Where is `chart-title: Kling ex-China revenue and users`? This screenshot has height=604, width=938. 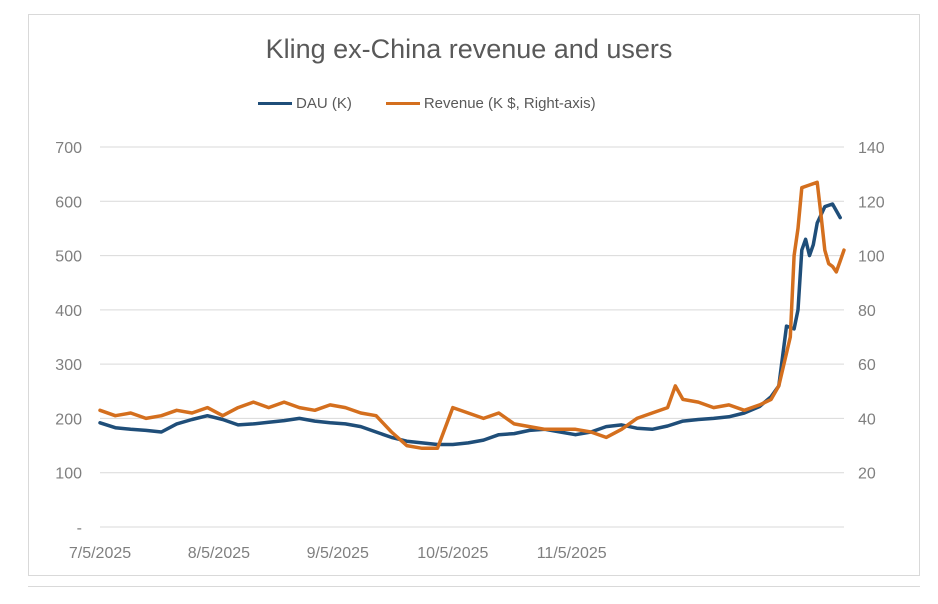 chart-title: Kling ex-China revenue and users is located at coordinates (469, 49).